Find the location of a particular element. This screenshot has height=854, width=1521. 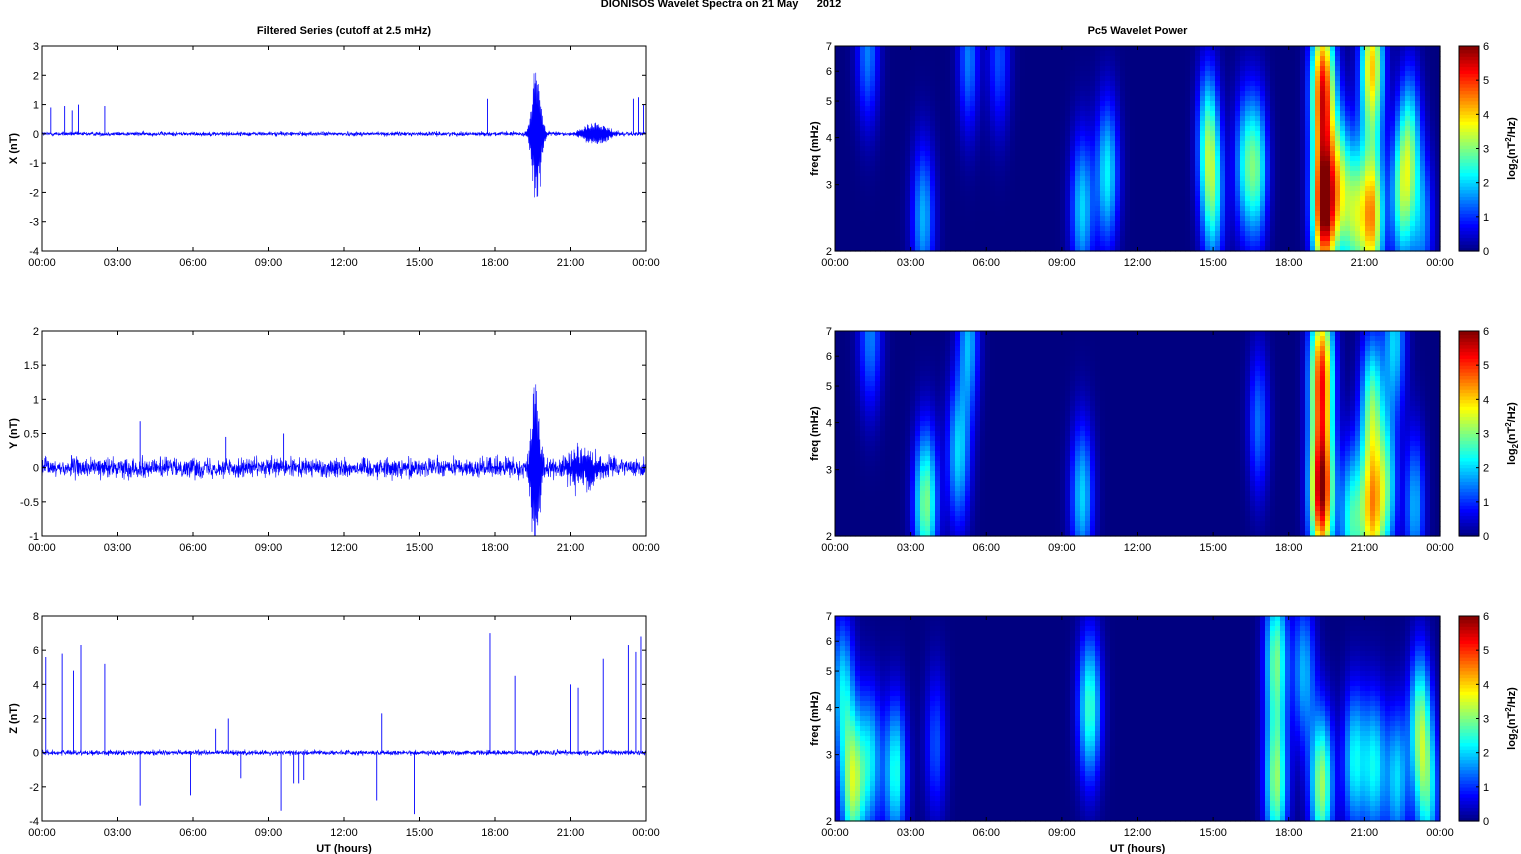

z-series-xtick-label: 18:00 is located at coordinates (495, 833).